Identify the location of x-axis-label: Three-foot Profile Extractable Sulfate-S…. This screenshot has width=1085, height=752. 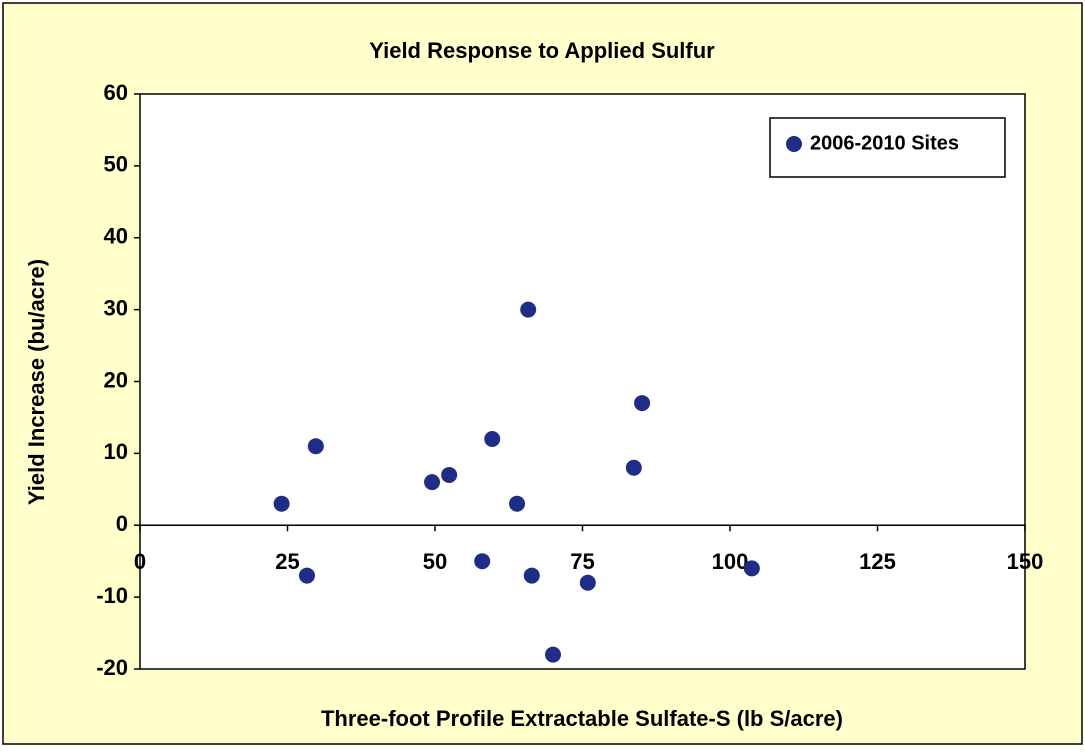
(582, 718).